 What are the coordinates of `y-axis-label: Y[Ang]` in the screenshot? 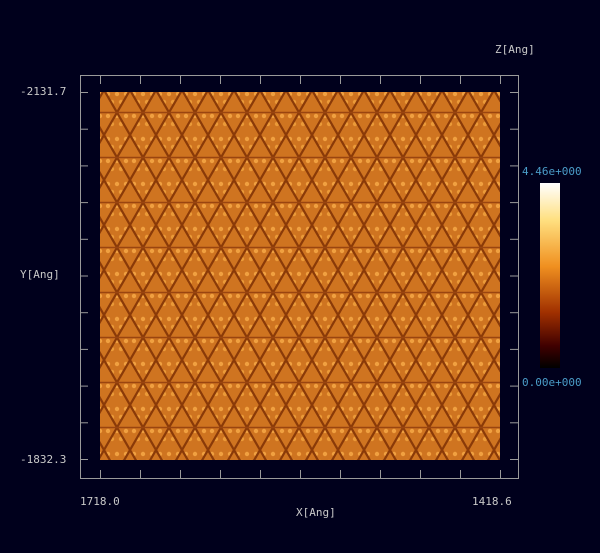 It's located at (40, 274).